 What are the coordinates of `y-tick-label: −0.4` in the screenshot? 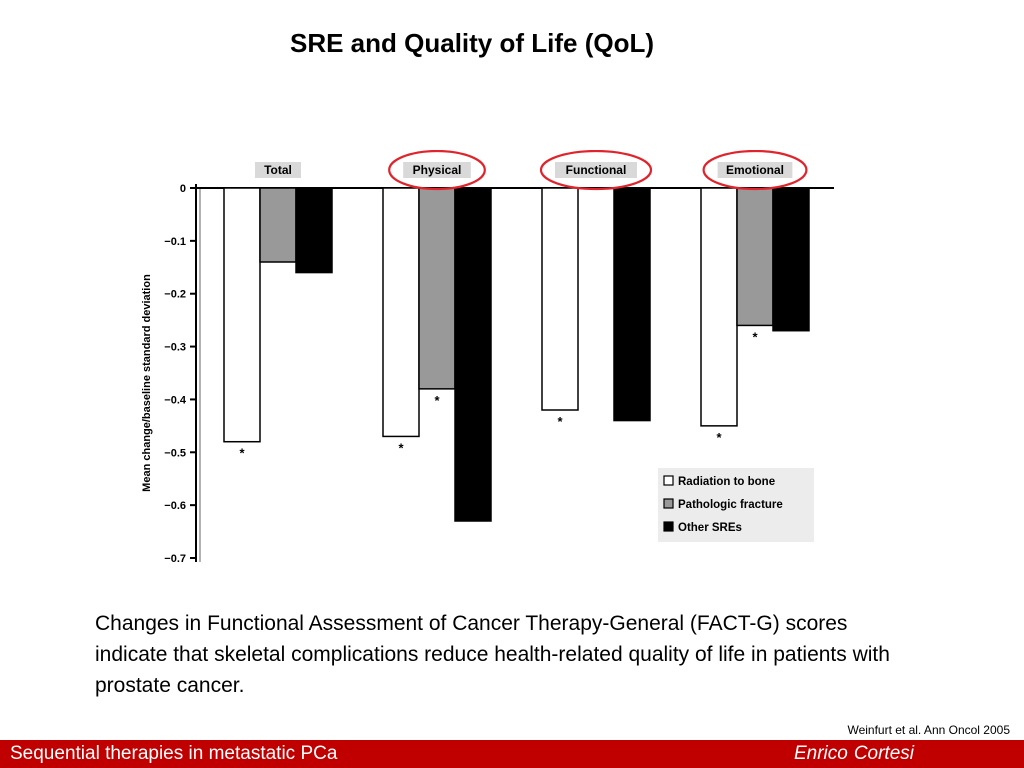 It's located at (175, 400).